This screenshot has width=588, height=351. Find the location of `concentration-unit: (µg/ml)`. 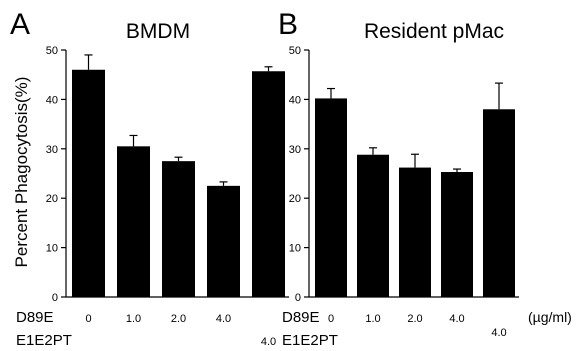

concentration-unit: (µg/ml) is located at coordinates (550, 317).